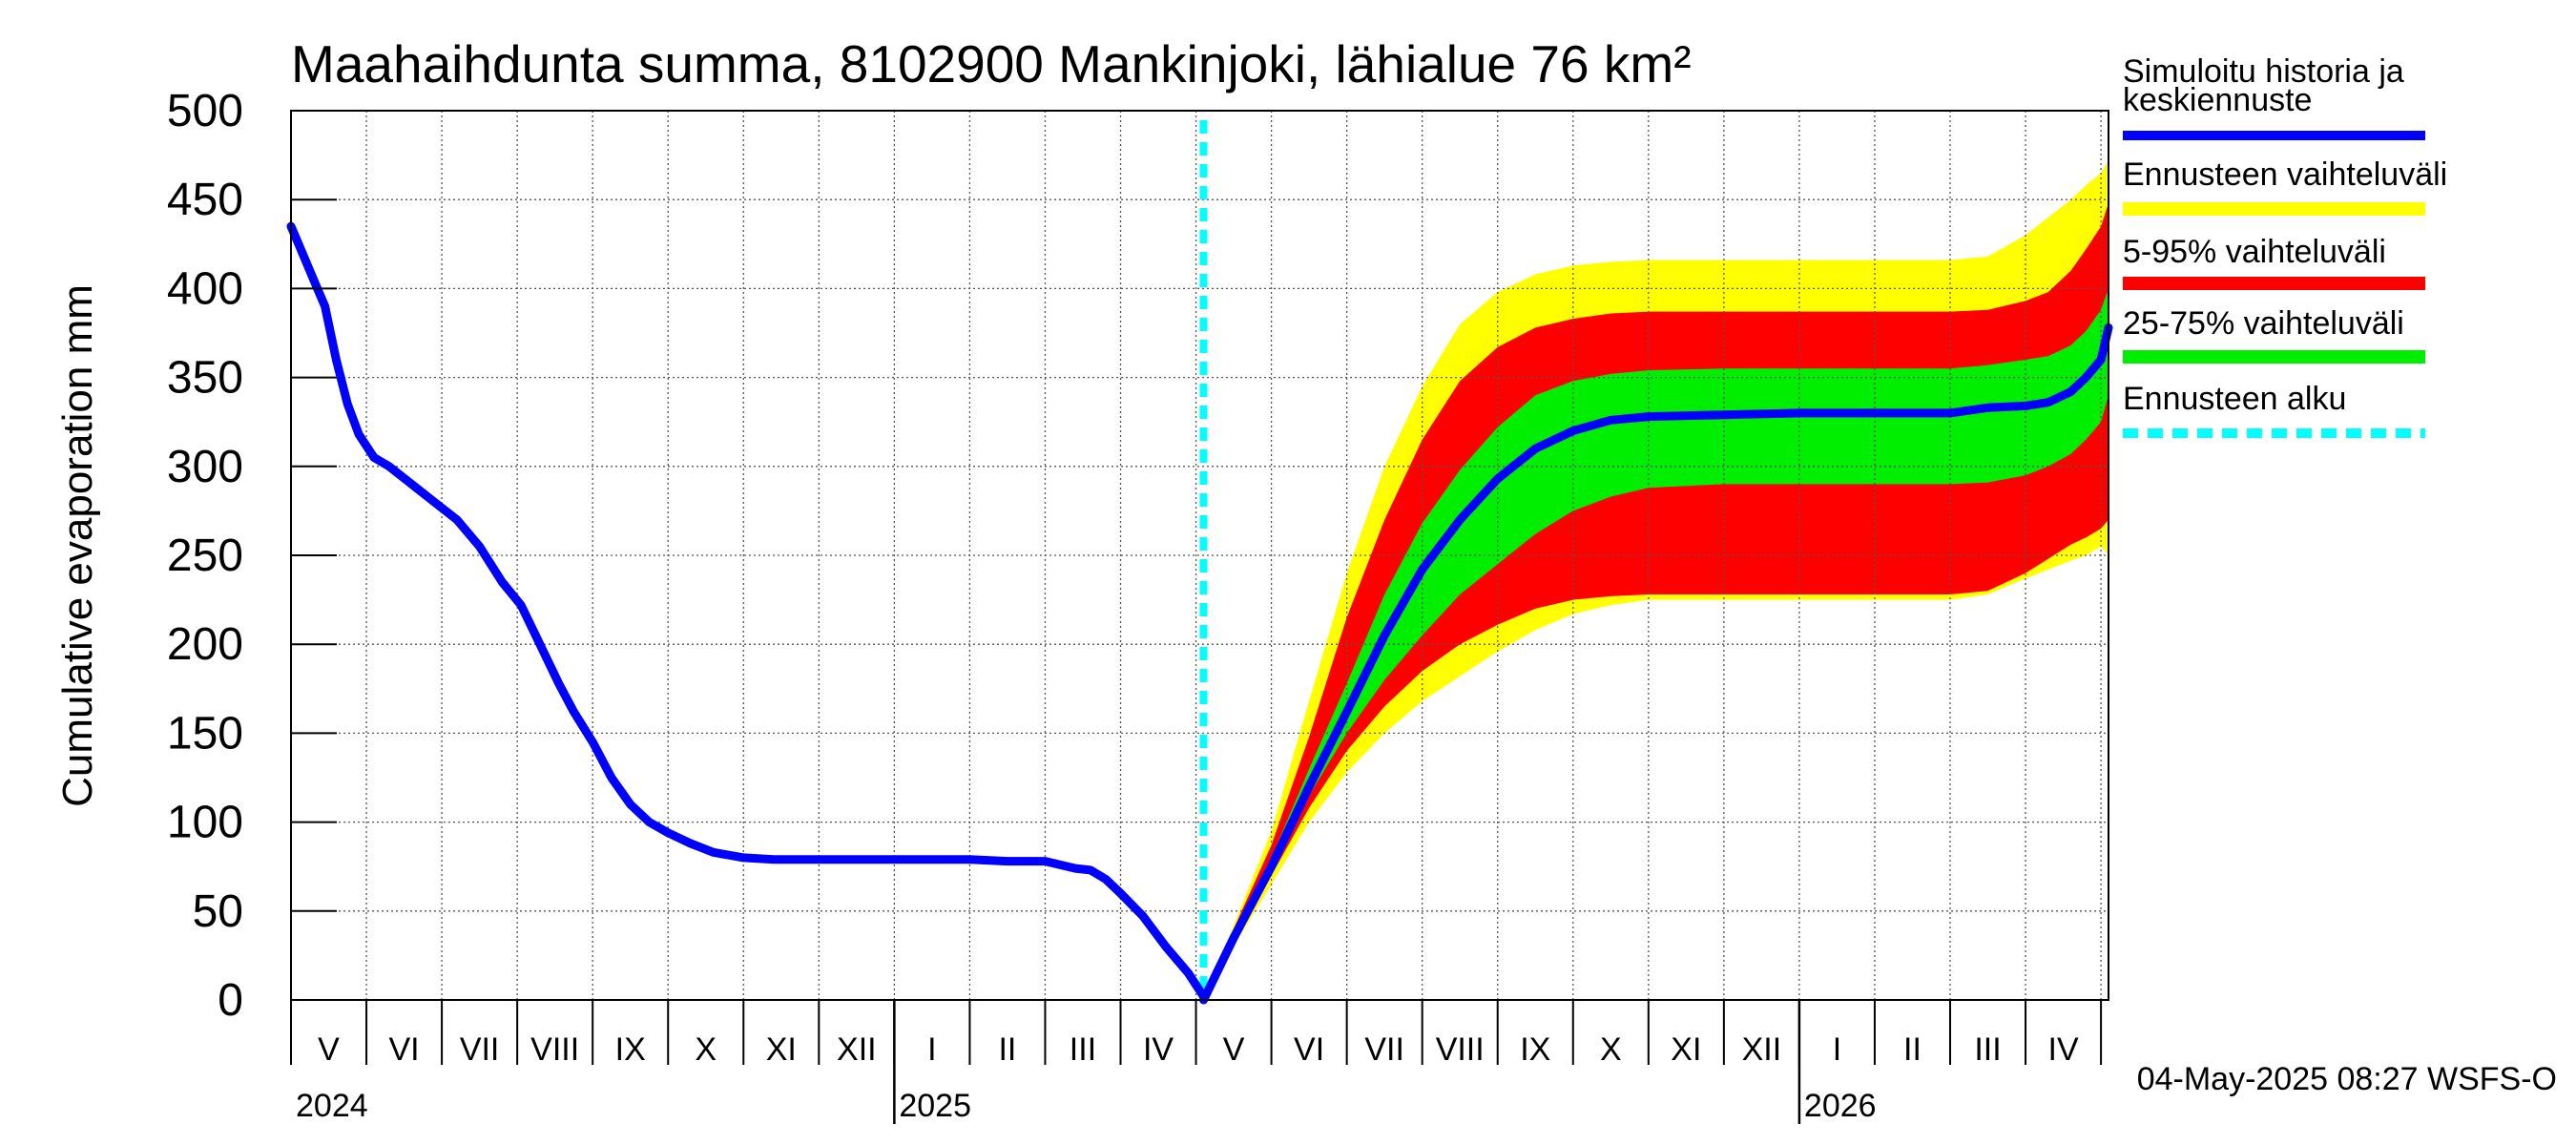  I want to click on y-tick-label: 400, so click(205, 288).